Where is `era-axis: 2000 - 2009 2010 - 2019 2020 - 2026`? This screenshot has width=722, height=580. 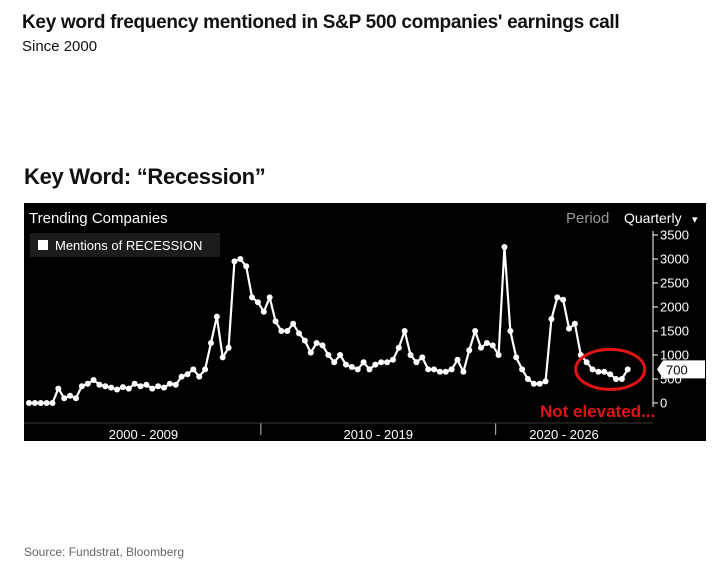 era-axis: 2000 - 2009 2010 - 2019 2020 - 2026 is located at coordinates (338, 431).